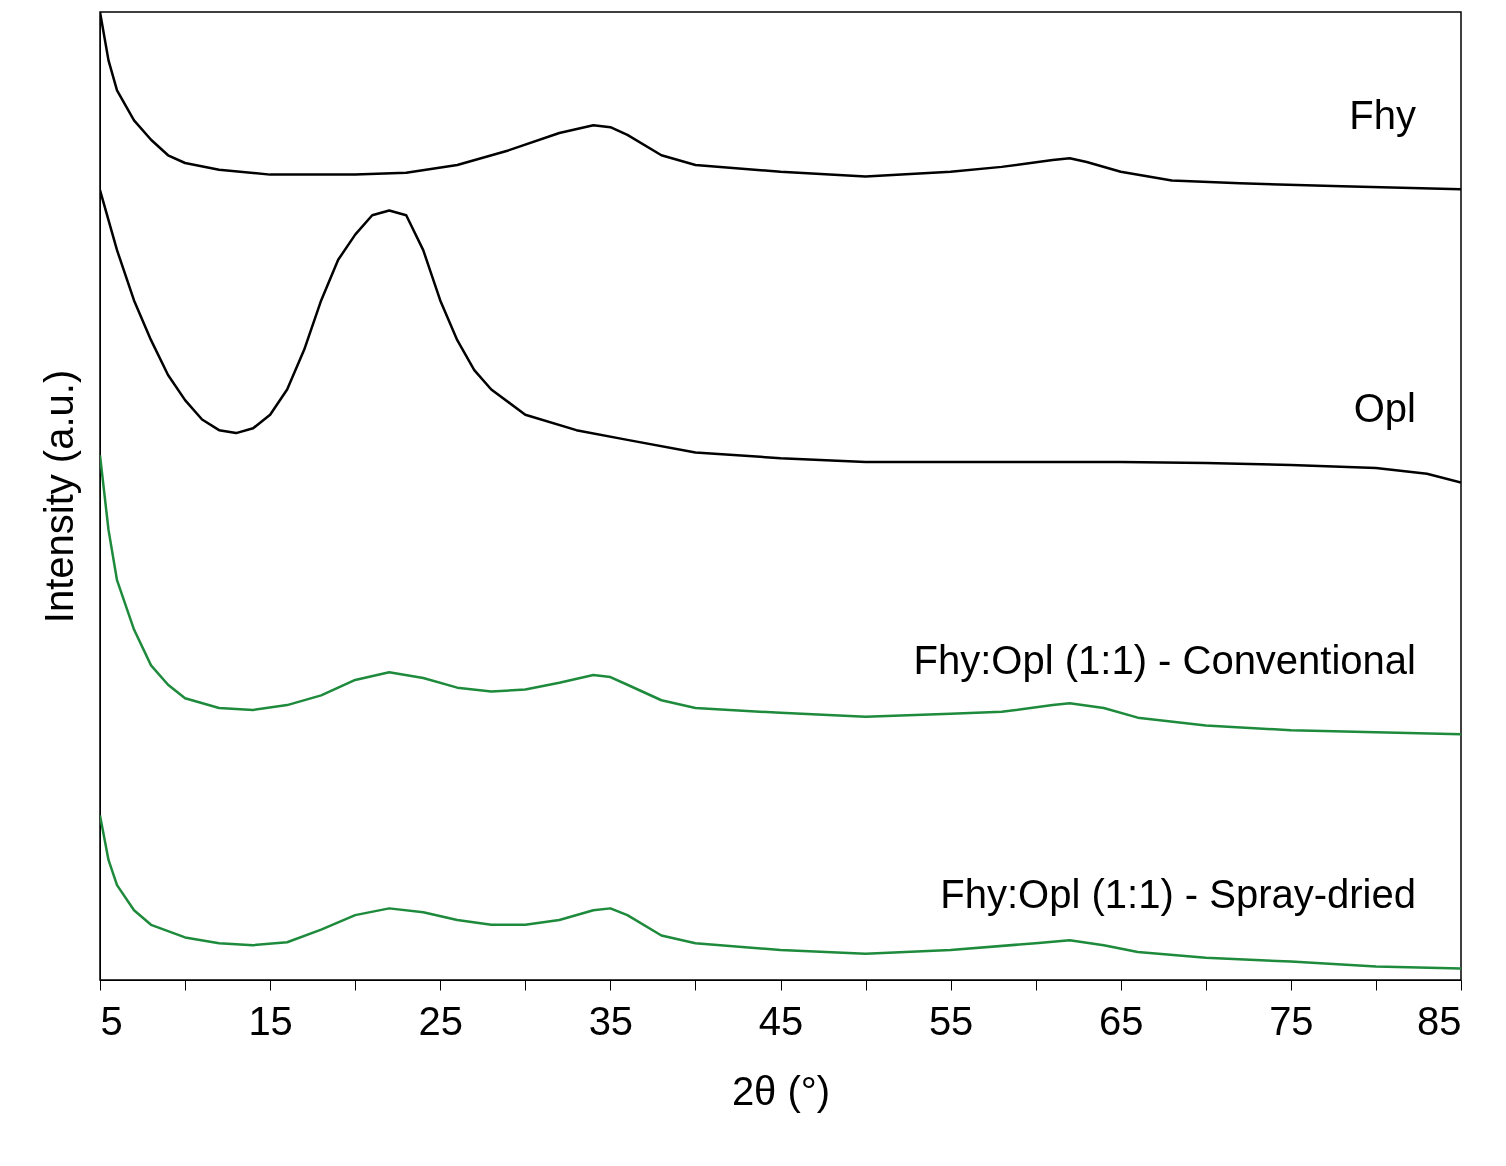 Image resolution: width=1506 pixels, height=1166 pixels. I want to click on x-tick-label: 15, so click(270, 1020).